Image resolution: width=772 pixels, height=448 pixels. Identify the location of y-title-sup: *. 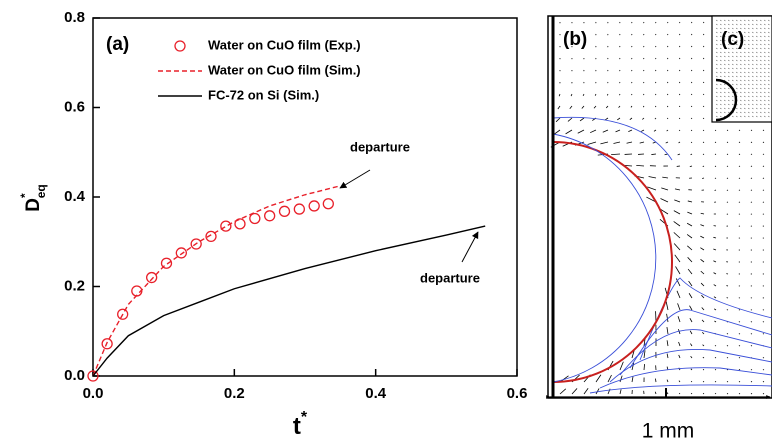
(25, 195).